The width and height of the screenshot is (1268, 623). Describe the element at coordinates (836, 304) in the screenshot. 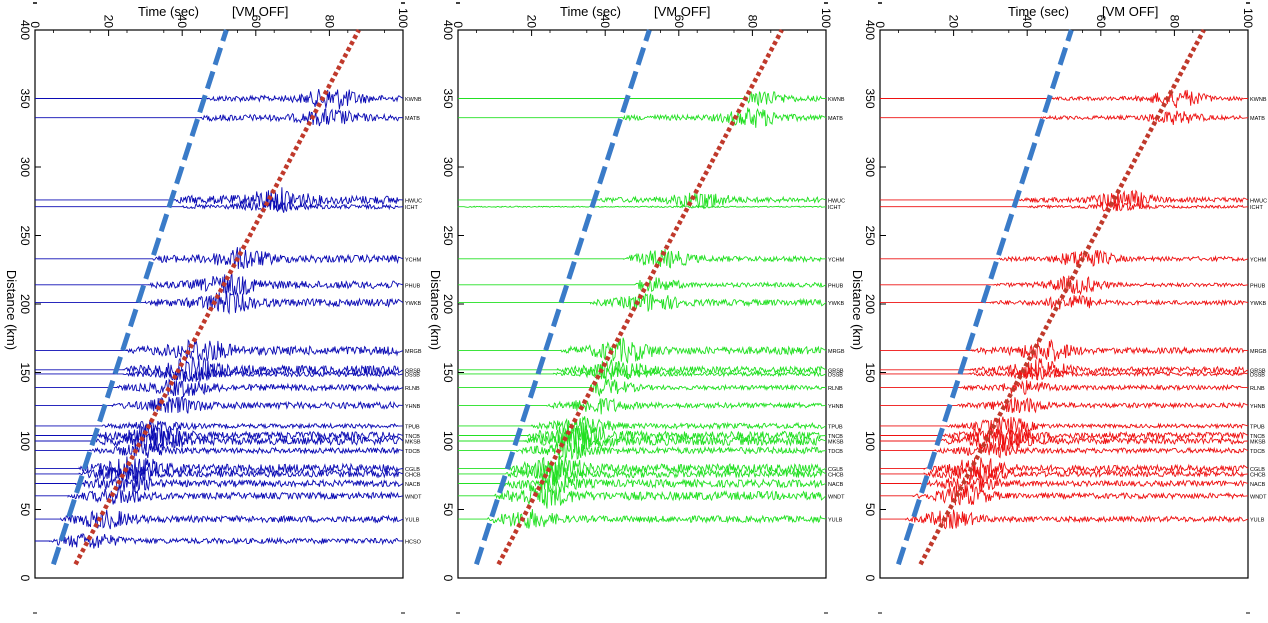

I see `station-label: YWKB` at that location.